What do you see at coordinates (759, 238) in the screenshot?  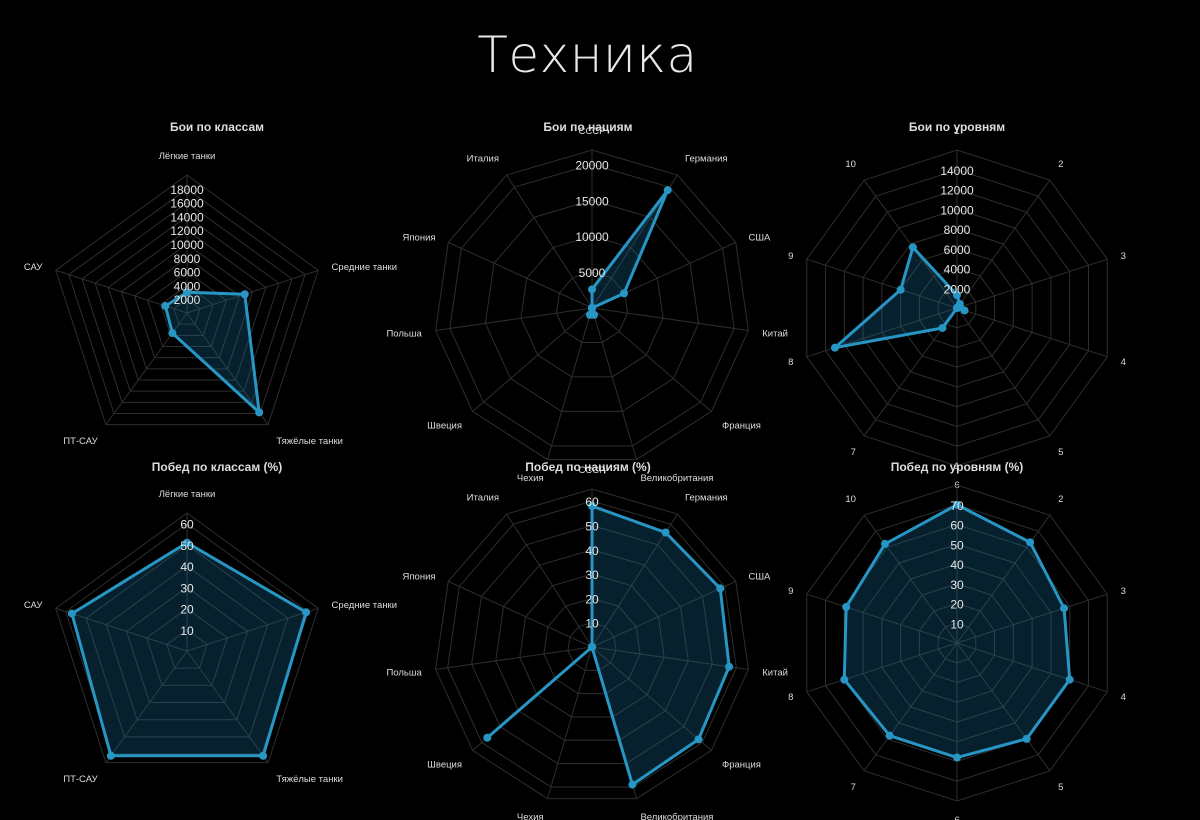 I see `category-label: США` at bounding box center [759, 238].